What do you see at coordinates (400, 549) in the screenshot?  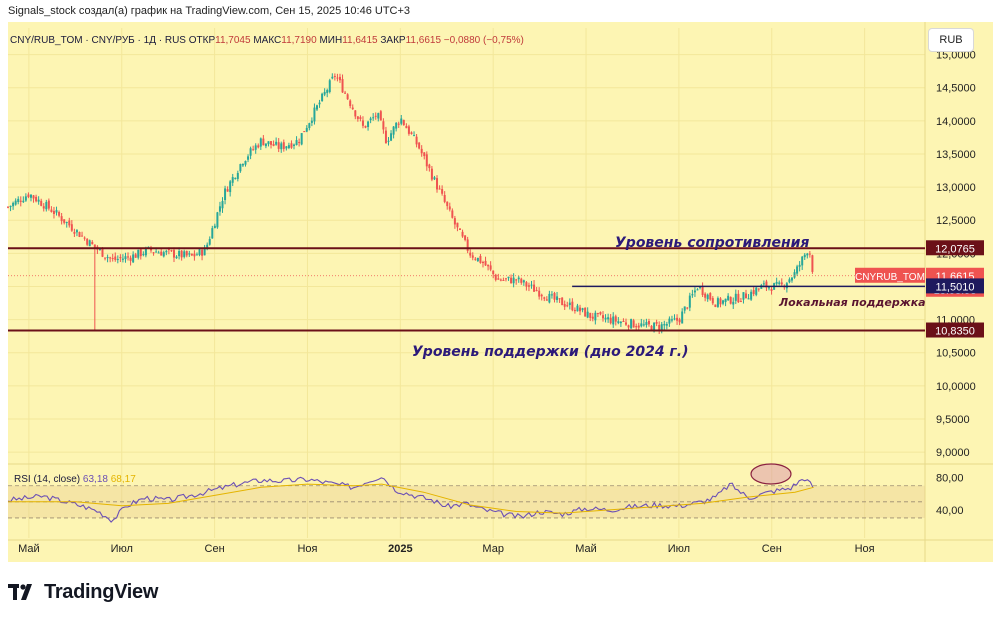 I see `time-axis-tick: 2025` at bounding box center [400, 549].